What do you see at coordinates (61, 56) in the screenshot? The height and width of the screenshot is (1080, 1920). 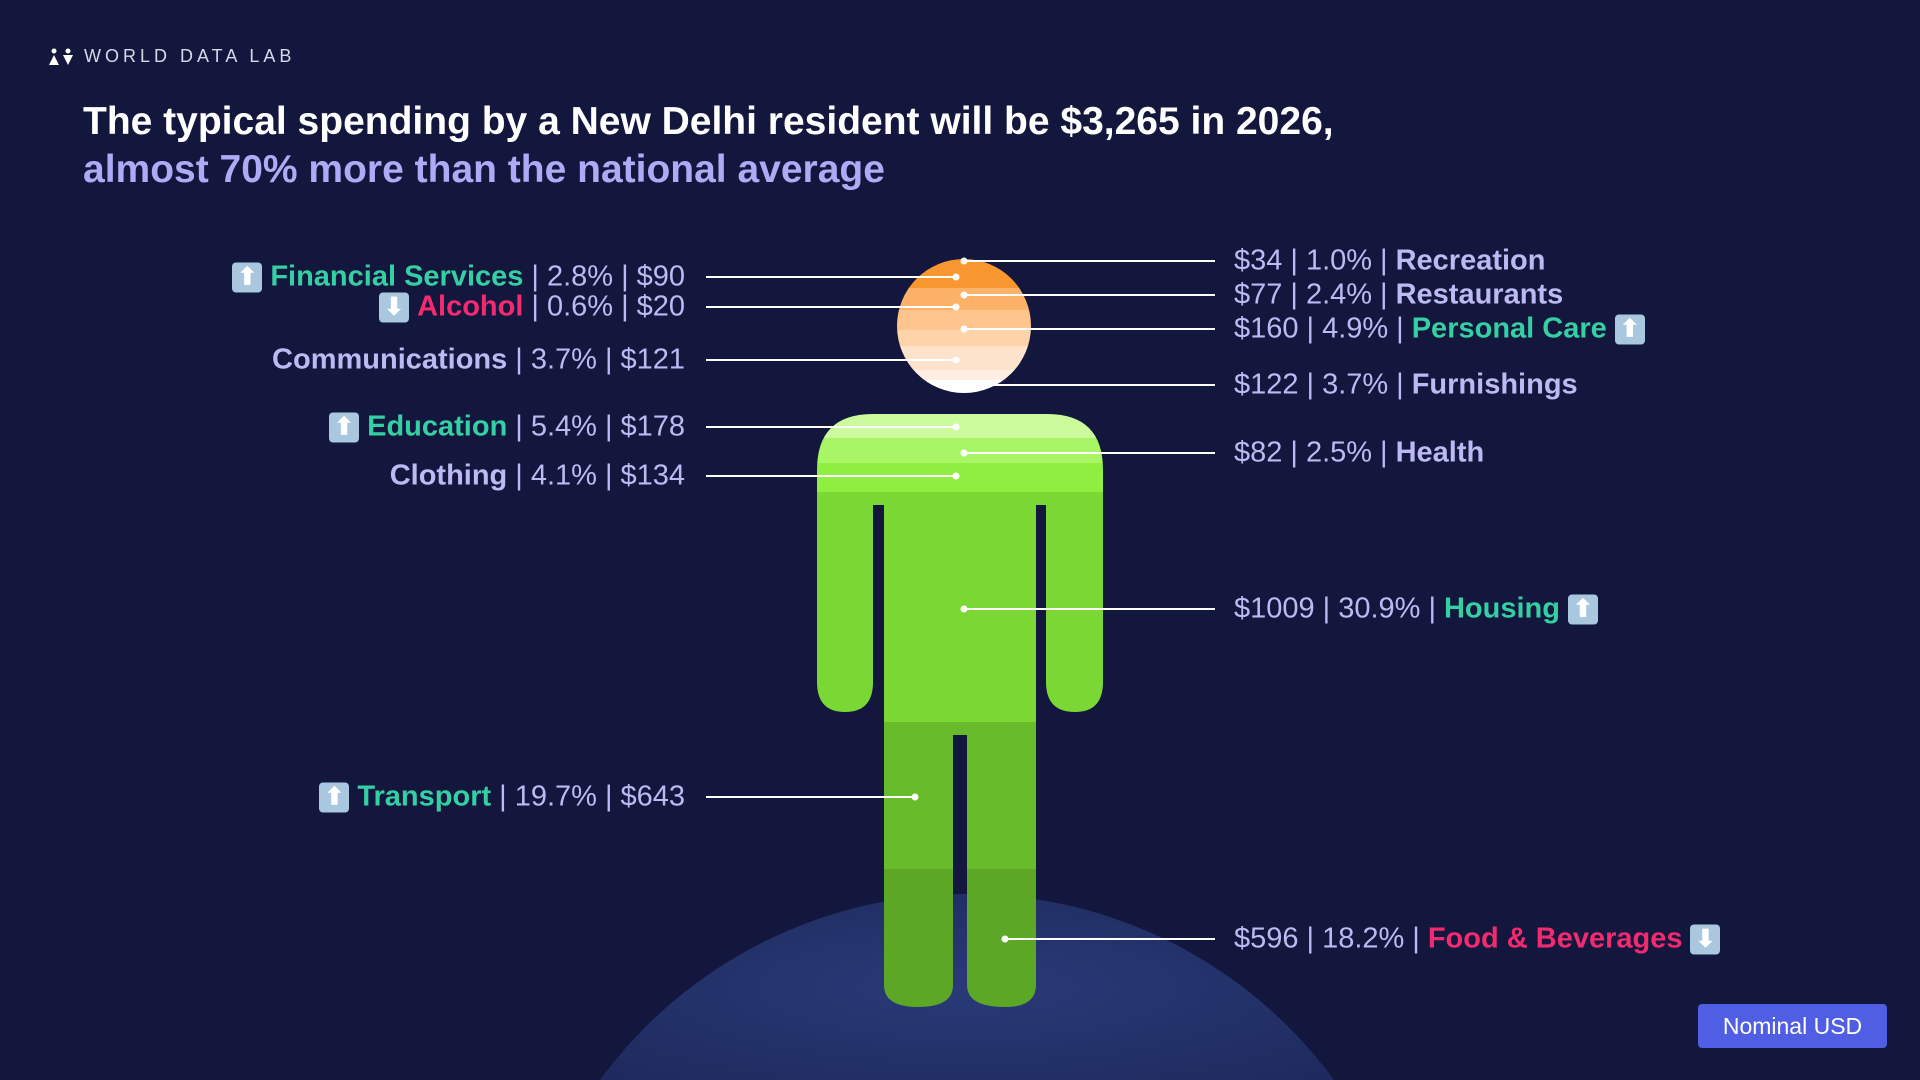 I see `people-logo-icon` at bounding box center [61, 56].